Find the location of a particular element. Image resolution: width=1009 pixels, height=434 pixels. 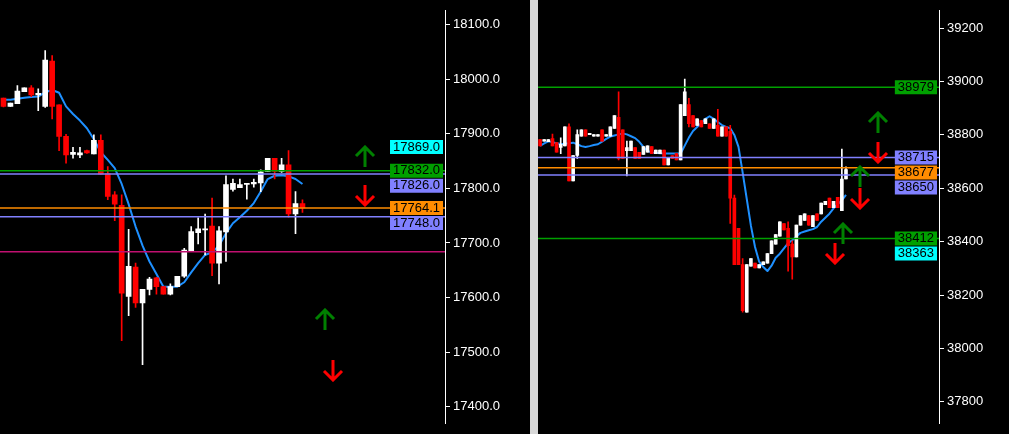

y-tick-label: 17700.0 is located at coordinates (476, 242).